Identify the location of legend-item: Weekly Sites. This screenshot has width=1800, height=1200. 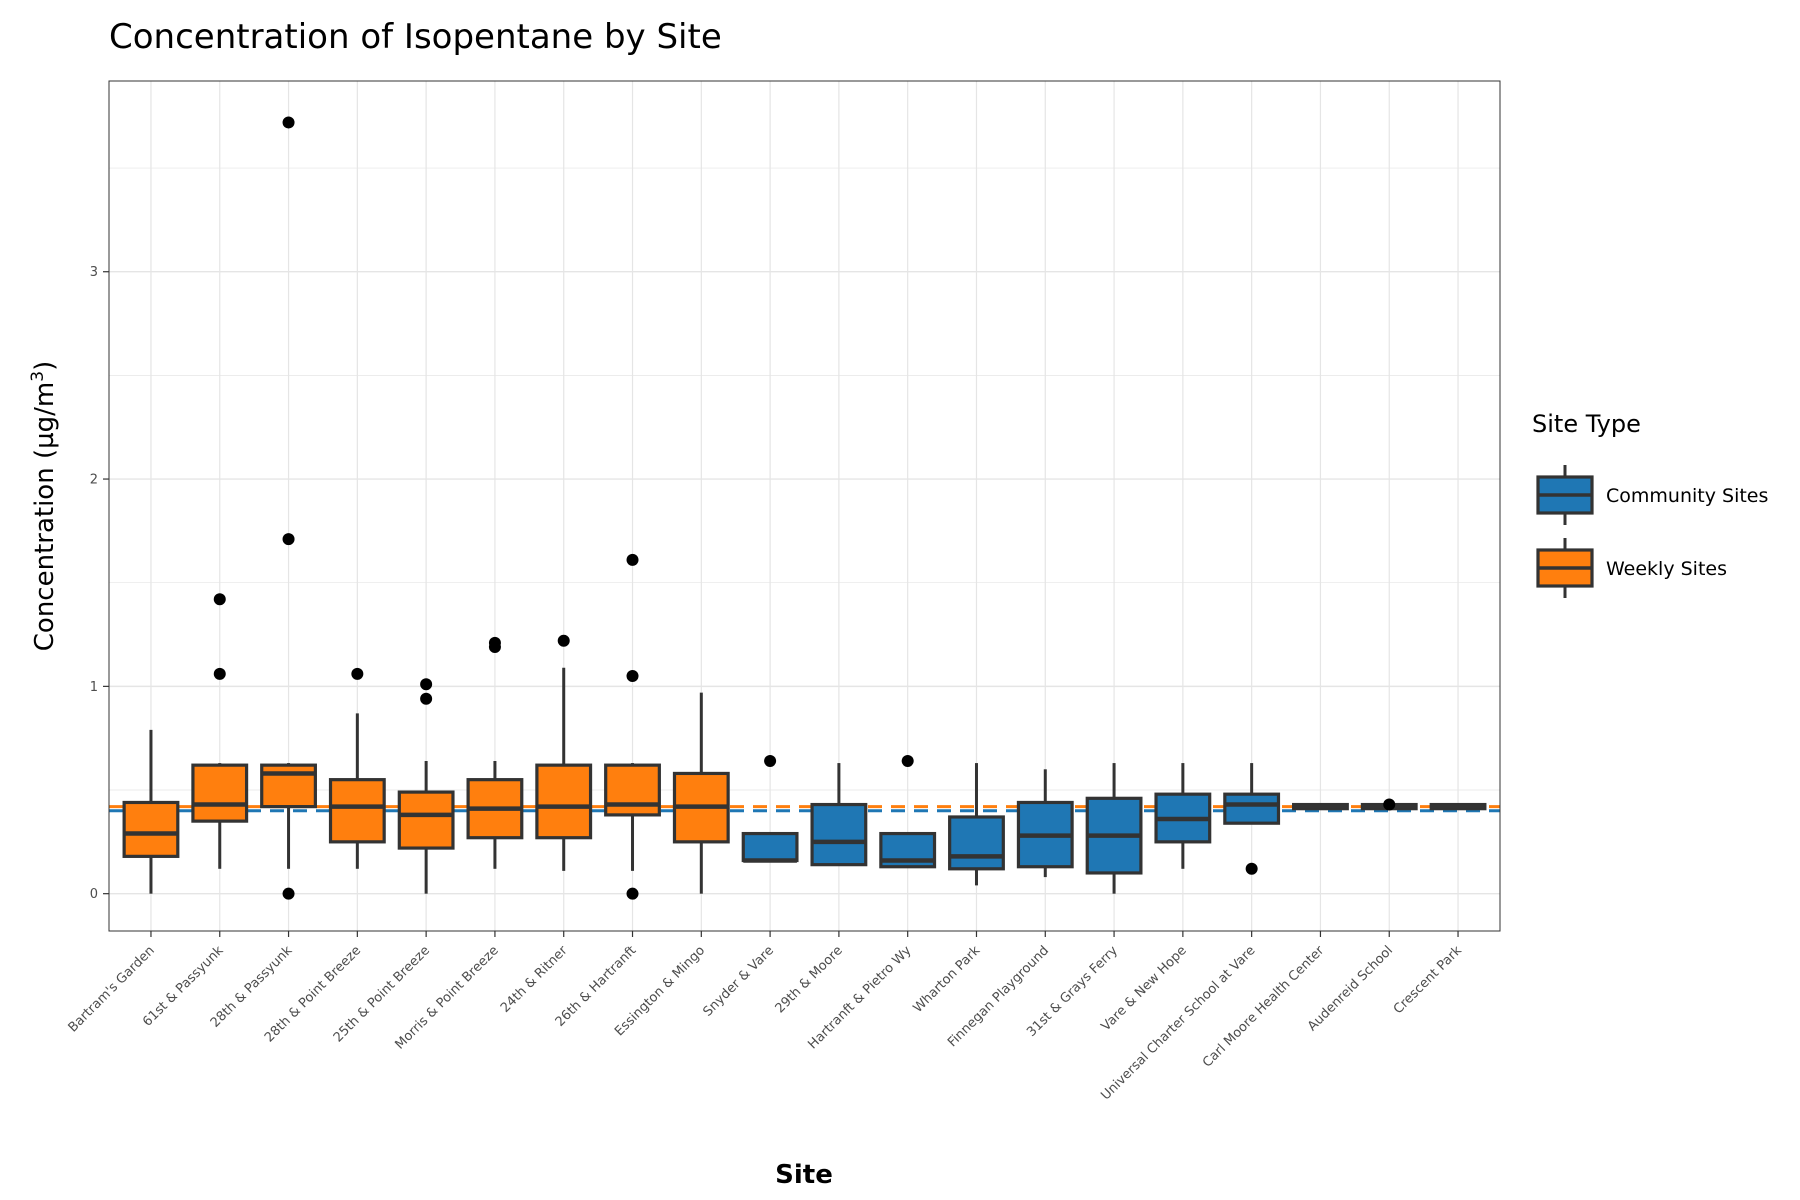
(1631, 568).